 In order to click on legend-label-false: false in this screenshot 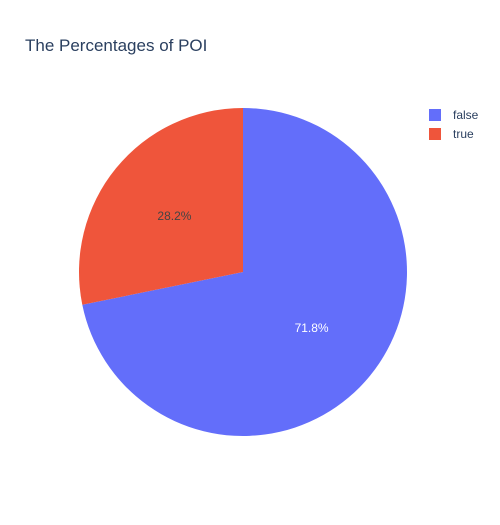, I will do `click(466, 115)`.